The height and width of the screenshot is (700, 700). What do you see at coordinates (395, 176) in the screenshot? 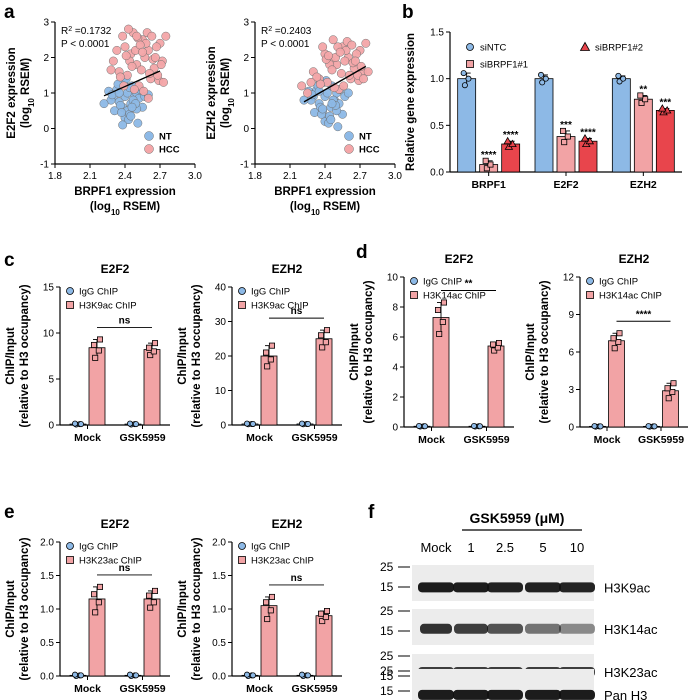
I see `x-tick-label: 3.0` at bounding box center [395, 176].